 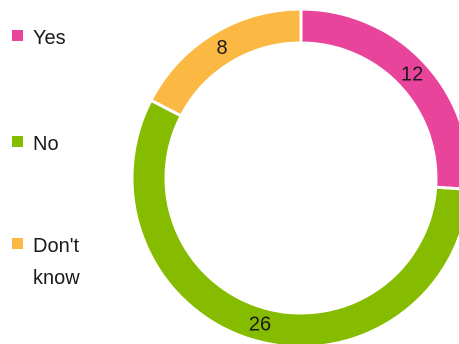 What do you see at coordinates (225, 62) in the screenshot?
I see `donut-slice-don-t-know` at bounding box center [225, 62].